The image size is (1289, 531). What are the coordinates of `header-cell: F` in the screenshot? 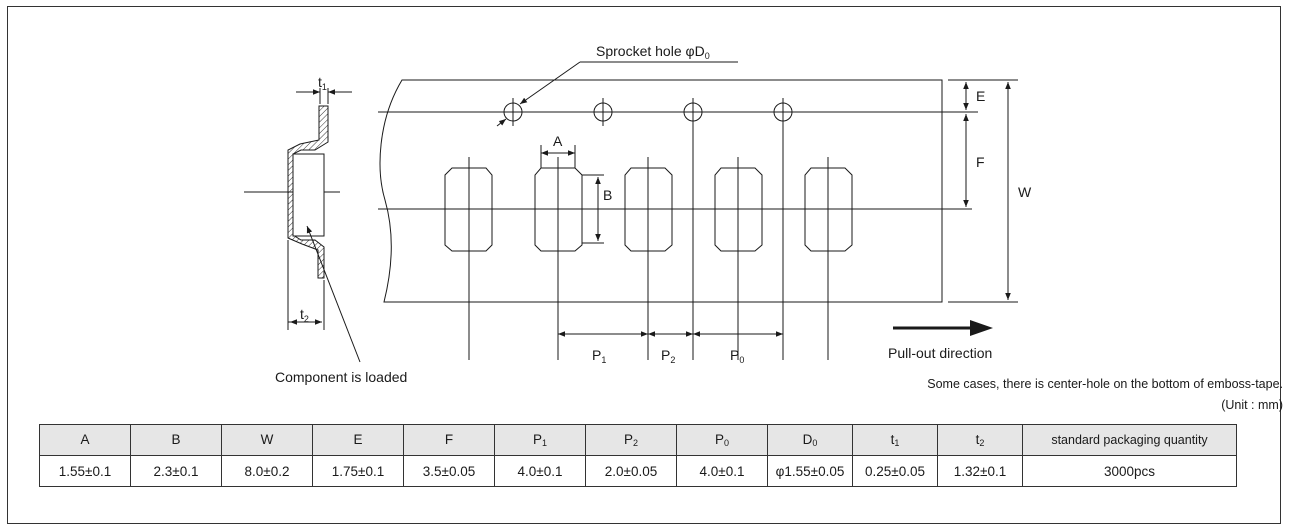 It's located at (449, 440).